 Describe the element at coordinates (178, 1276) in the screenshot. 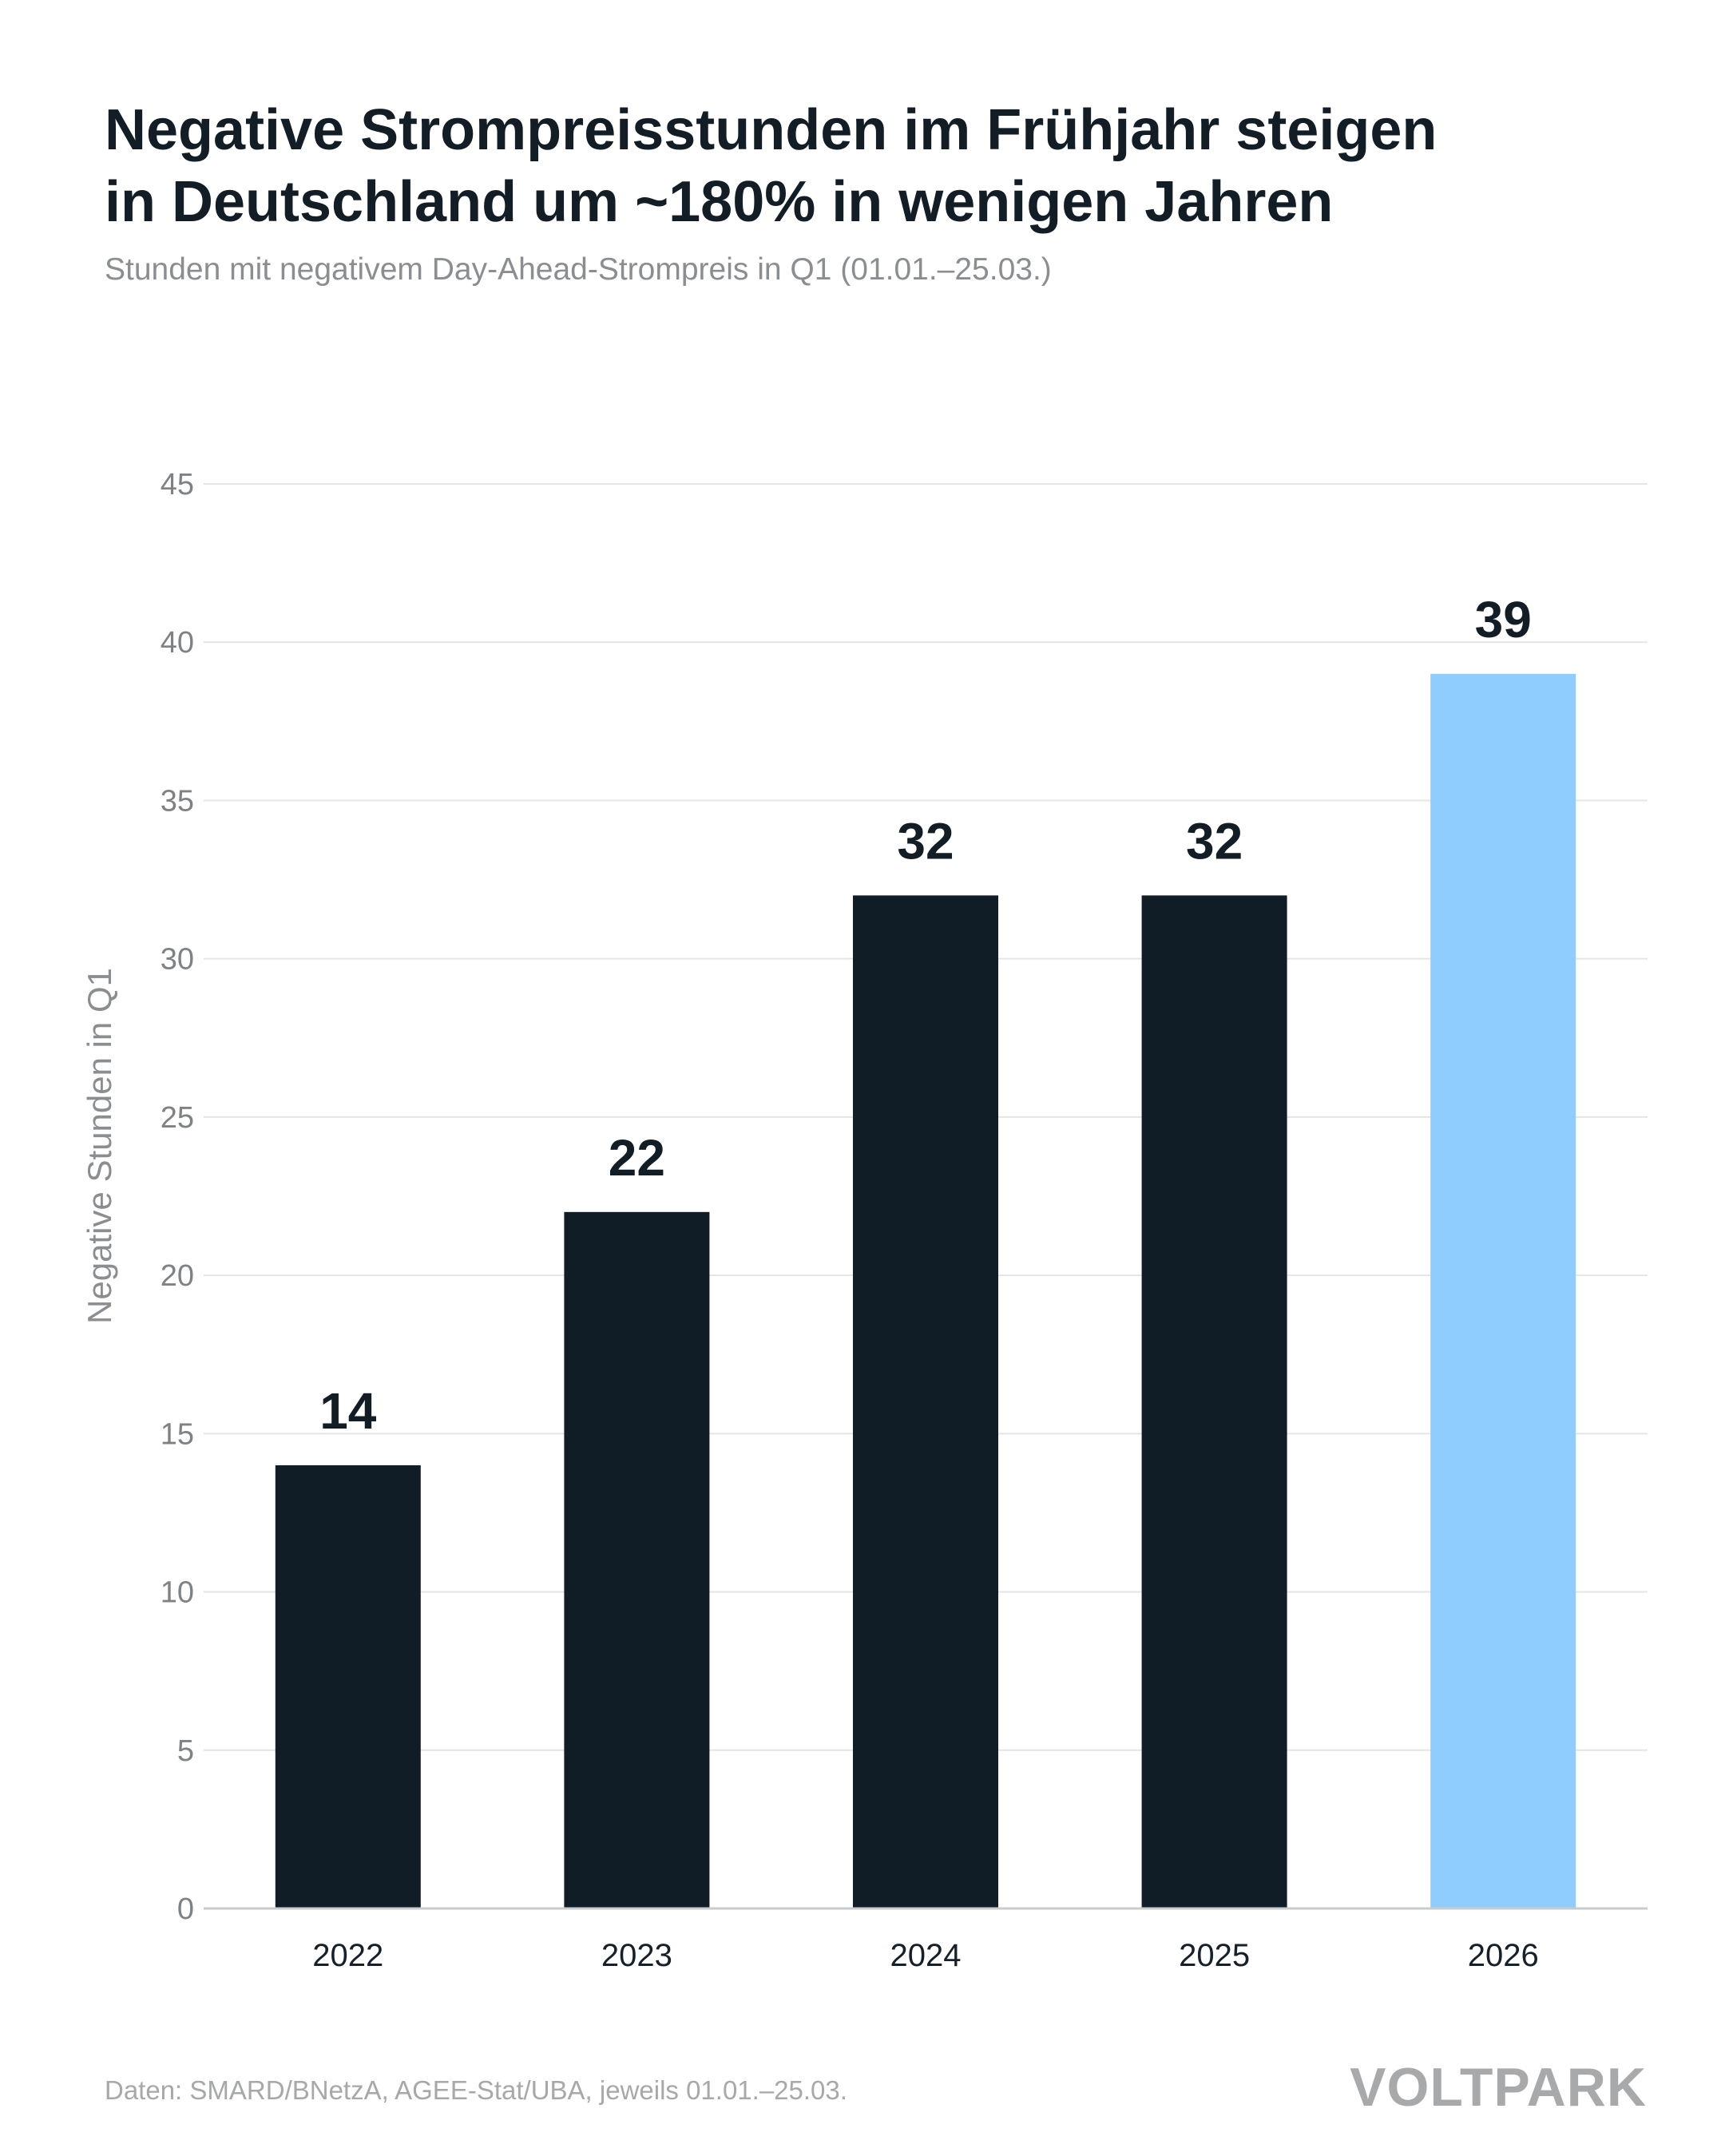

I see `y-tick-label-20: 20` at that location.